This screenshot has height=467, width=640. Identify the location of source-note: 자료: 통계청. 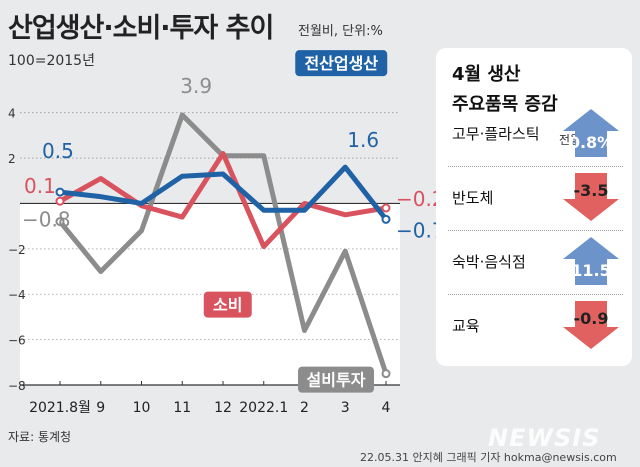
(40, 437).